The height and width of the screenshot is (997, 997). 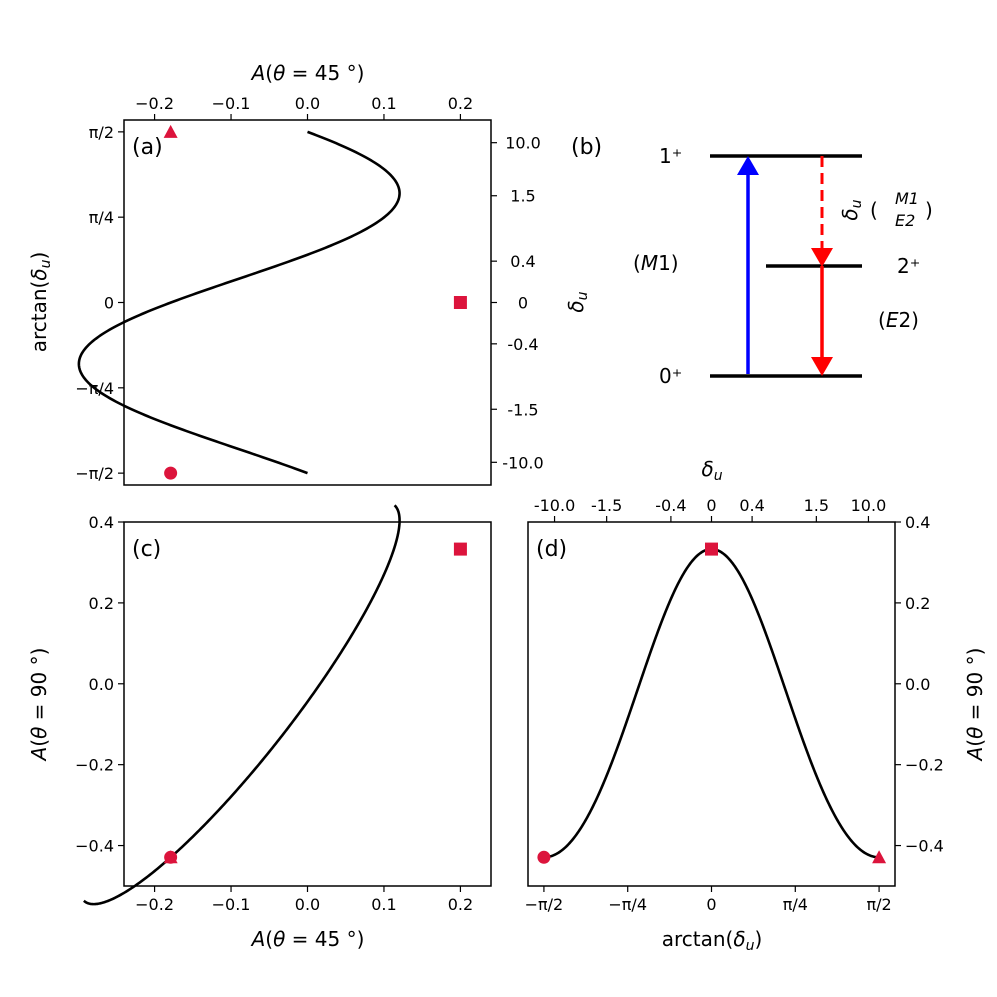 What do you see at coordinates (924, 765) in the screenshot?
I see `panel-d-ytick-label: −0.2` at bounding box center [924, 765].